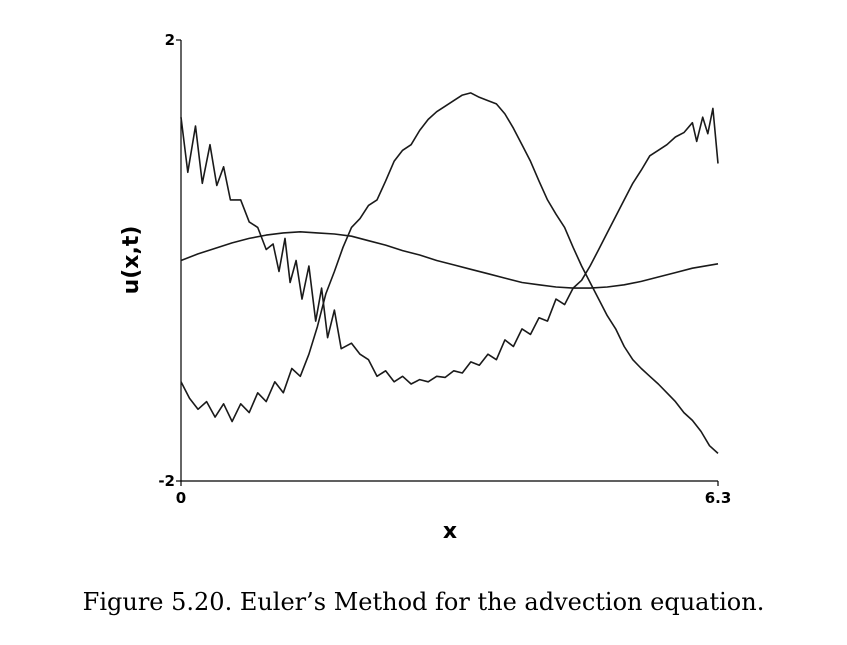 The height and width of the screenshot is (645, 847). Describe the element at coordinates (181, 498) in the screenshot. I see `x-tick-label: 0` at that location.